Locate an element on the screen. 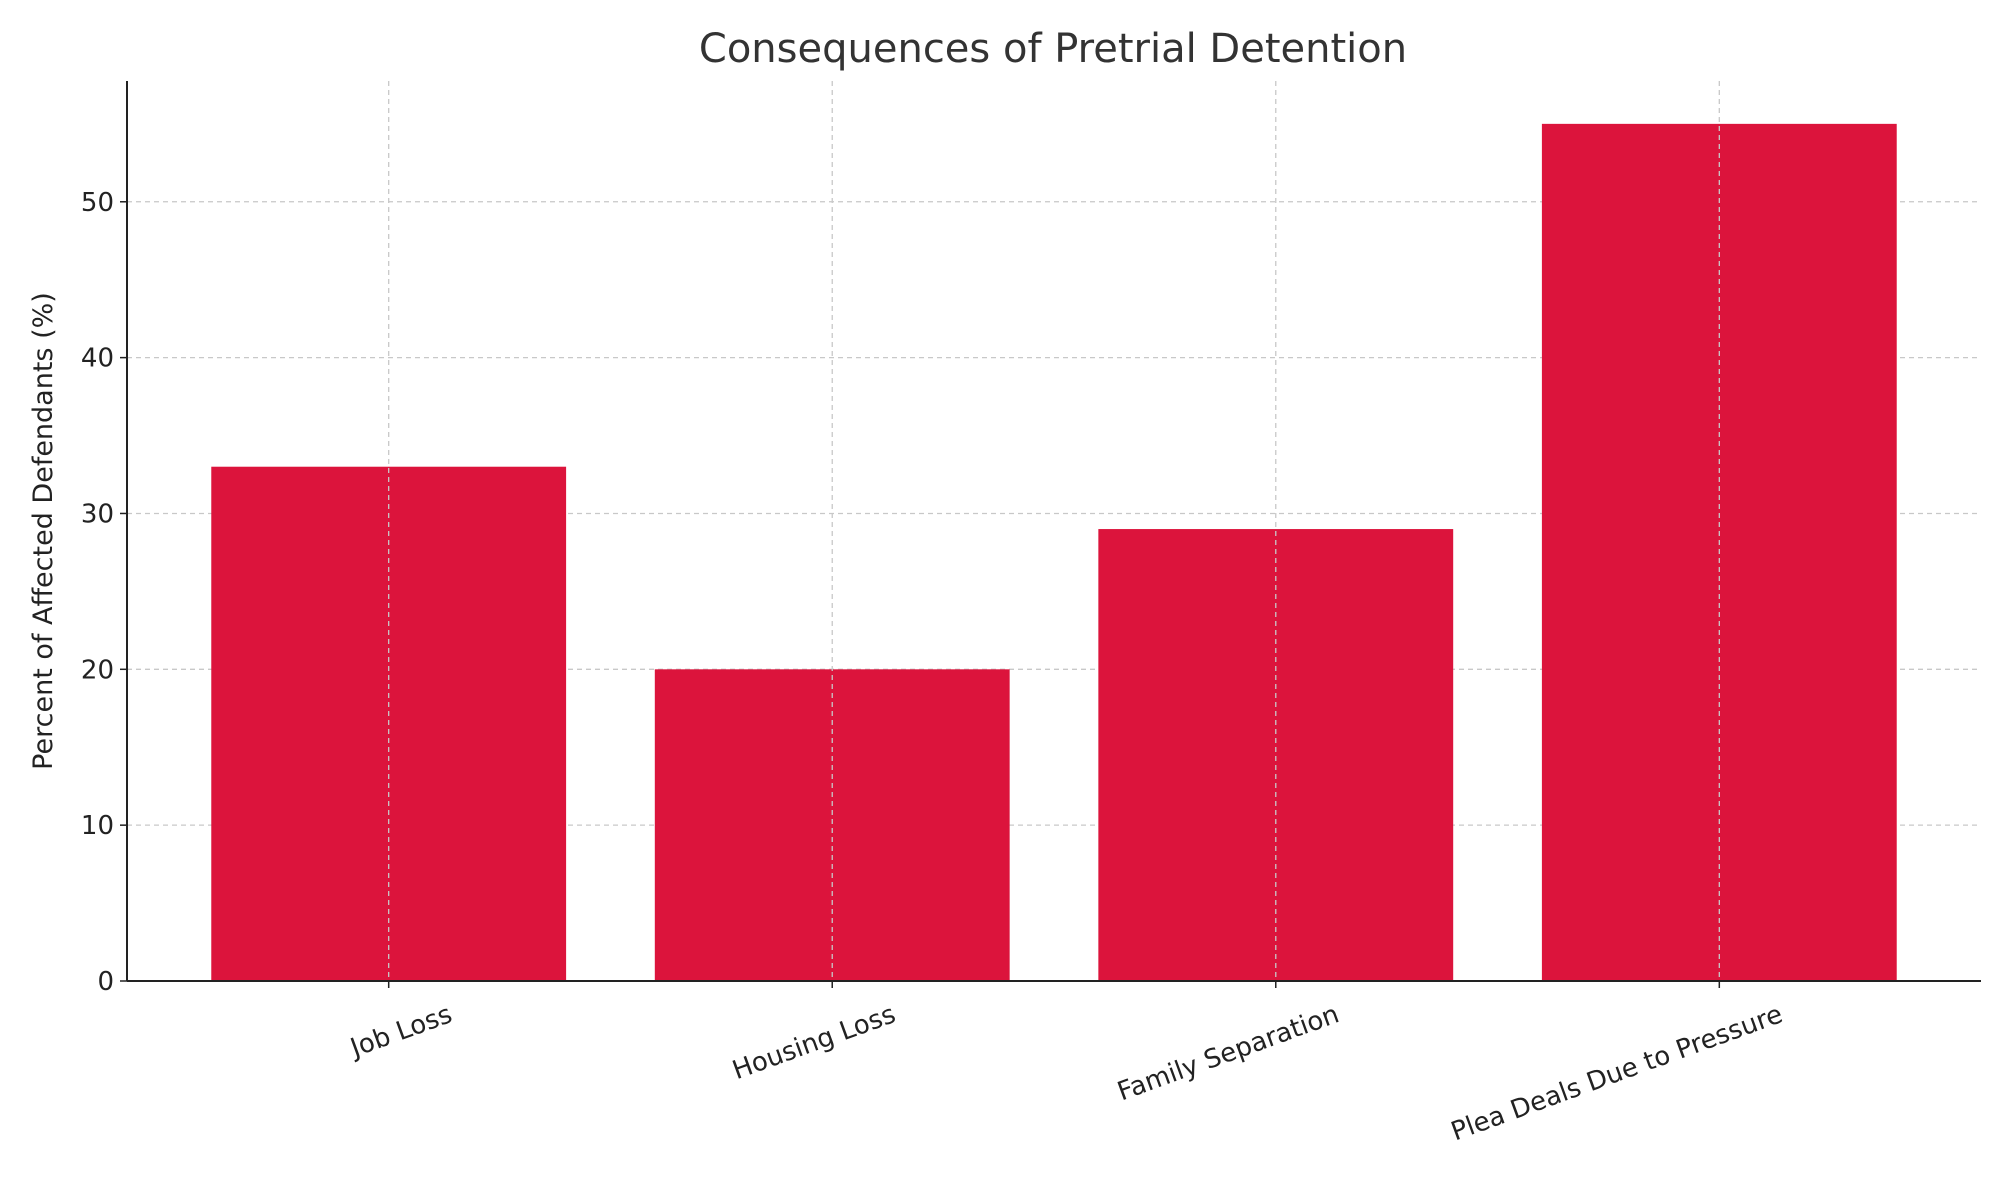  x-tick-label: Plea Deals Due to Pressure is located at coordinates (1616, 1073).